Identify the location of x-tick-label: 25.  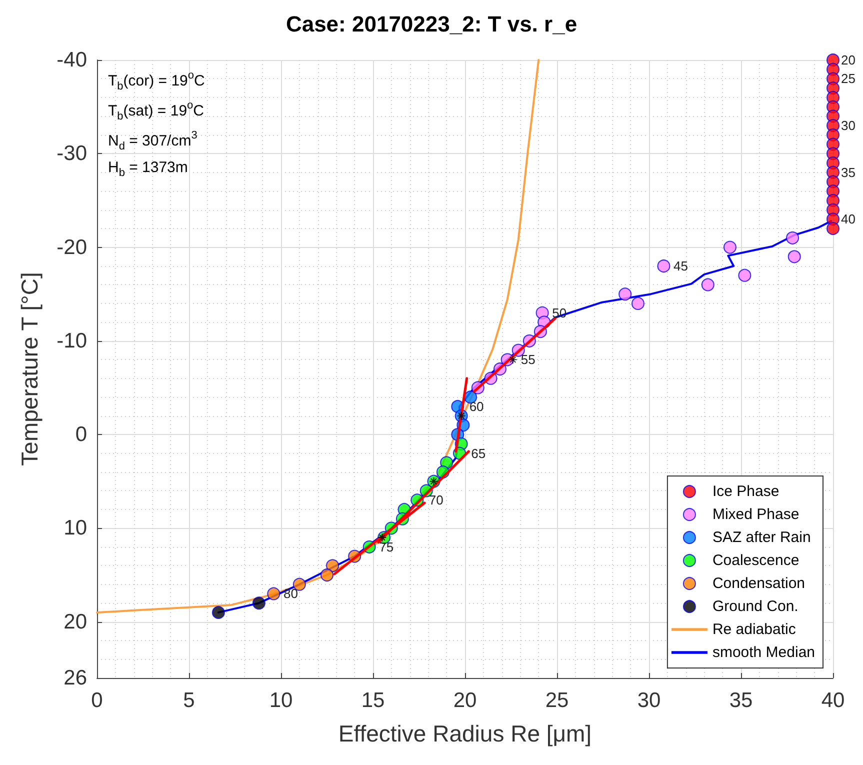
(557, 700).